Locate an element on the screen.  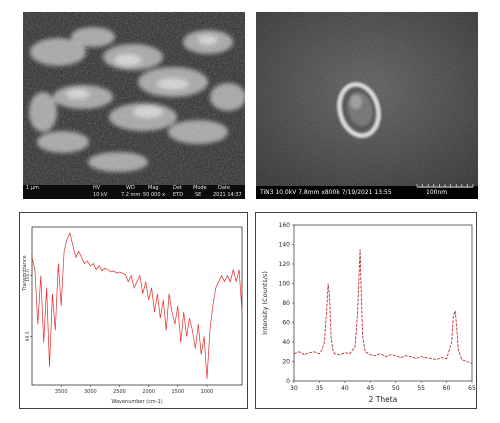
xrd-x-tick-label: 40 is located at coordinates (345, 388).